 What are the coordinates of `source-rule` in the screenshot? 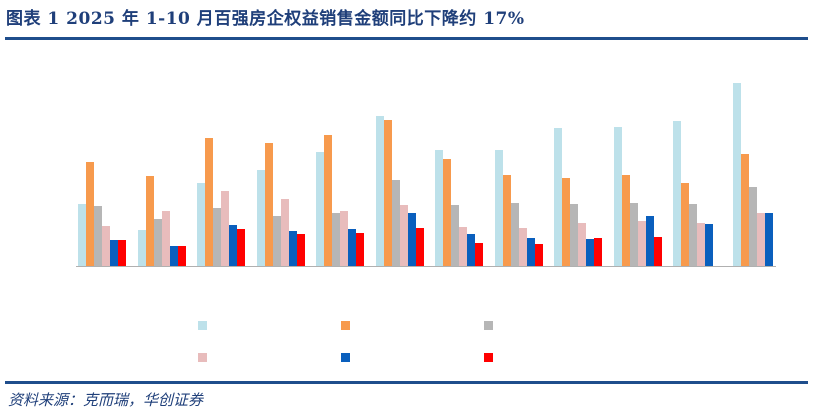 It's located at (406, 382).